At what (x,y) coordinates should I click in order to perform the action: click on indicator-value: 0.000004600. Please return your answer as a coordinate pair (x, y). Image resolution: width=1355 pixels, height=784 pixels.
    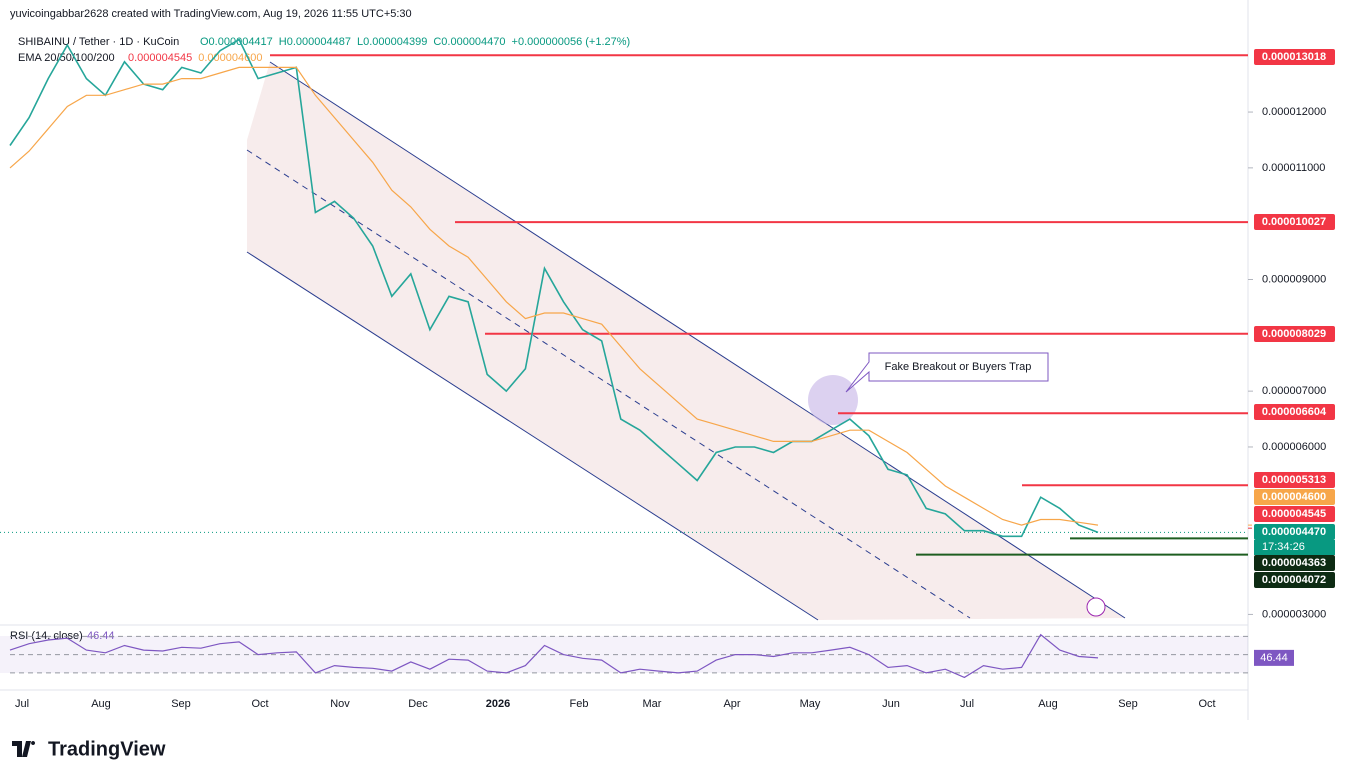
    Looking at the image, I should click on (230, 58).